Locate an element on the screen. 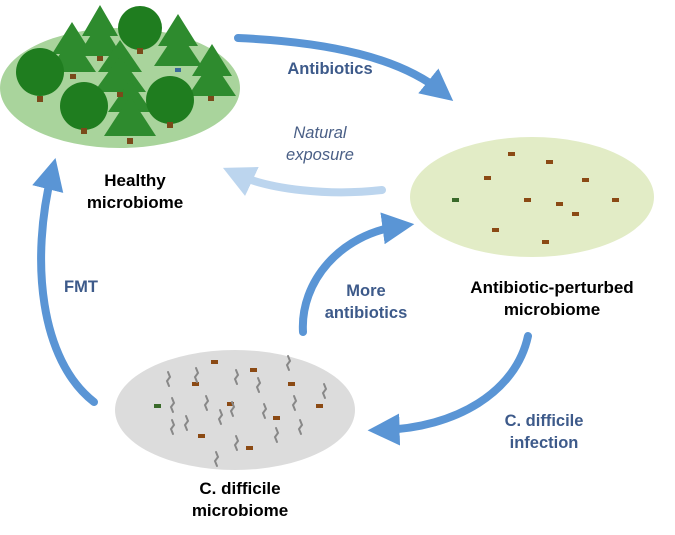 The image size is (675, 535). antibiotics-arrow is located at coordinates (344, 68).